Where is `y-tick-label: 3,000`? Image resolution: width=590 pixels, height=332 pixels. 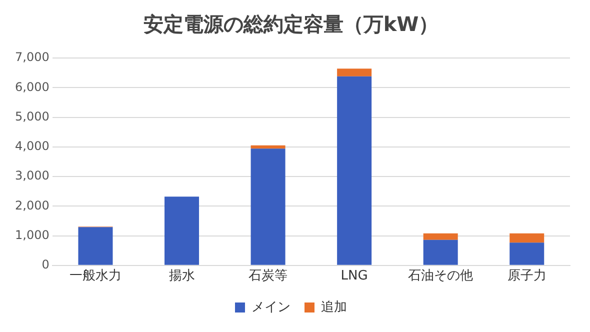 y-tick-label: 3,000 is located at coordinates (32, 175).